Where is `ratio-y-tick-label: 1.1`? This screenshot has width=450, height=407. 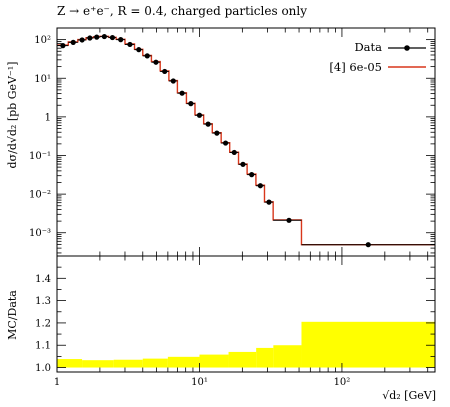 ratio-y-tick-label: 1.1 is located at coordinates (43, 346).